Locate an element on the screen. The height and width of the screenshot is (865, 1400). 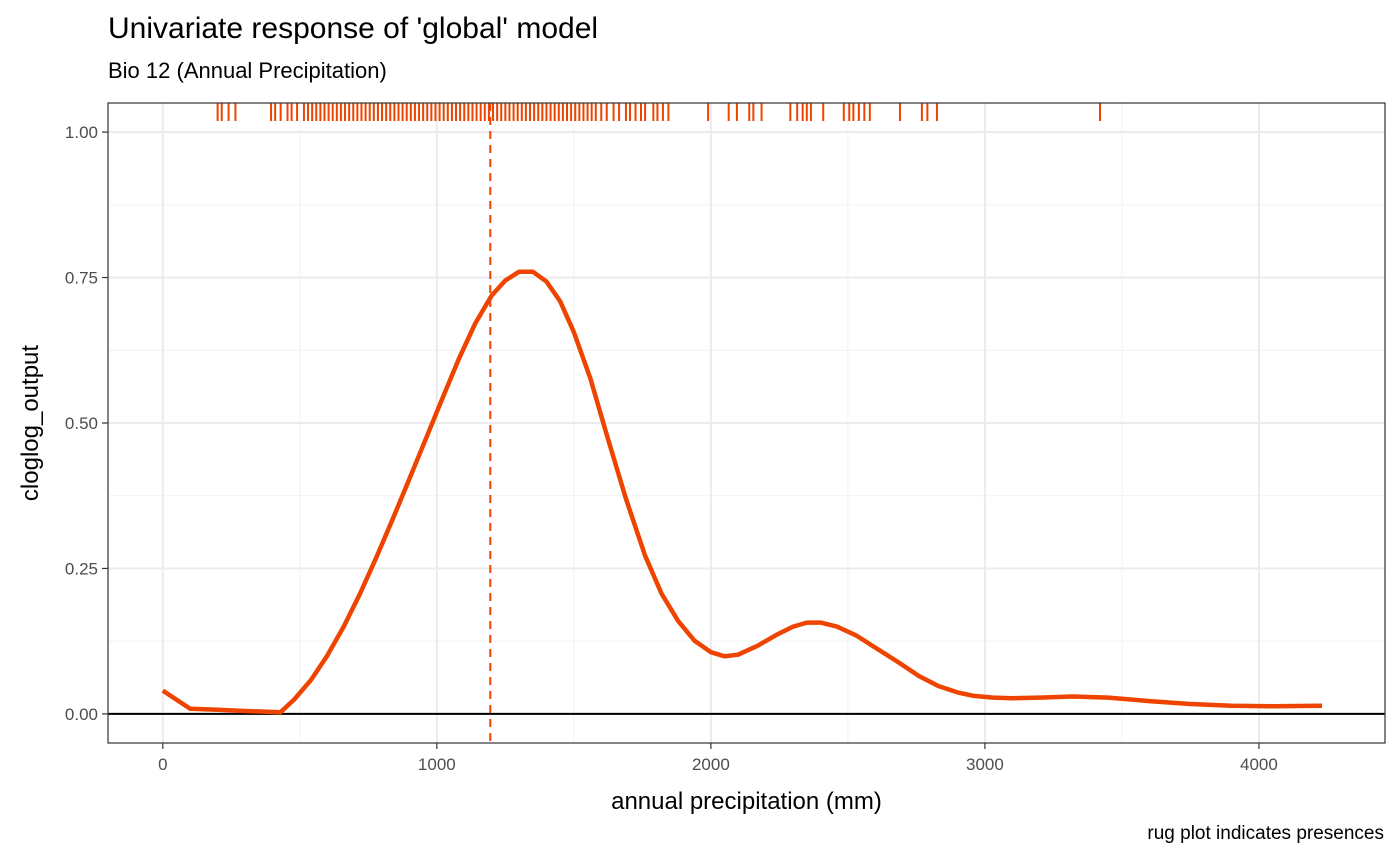
x-axis-title: annual precipitation (mm) is located at coordinates (746, 801).